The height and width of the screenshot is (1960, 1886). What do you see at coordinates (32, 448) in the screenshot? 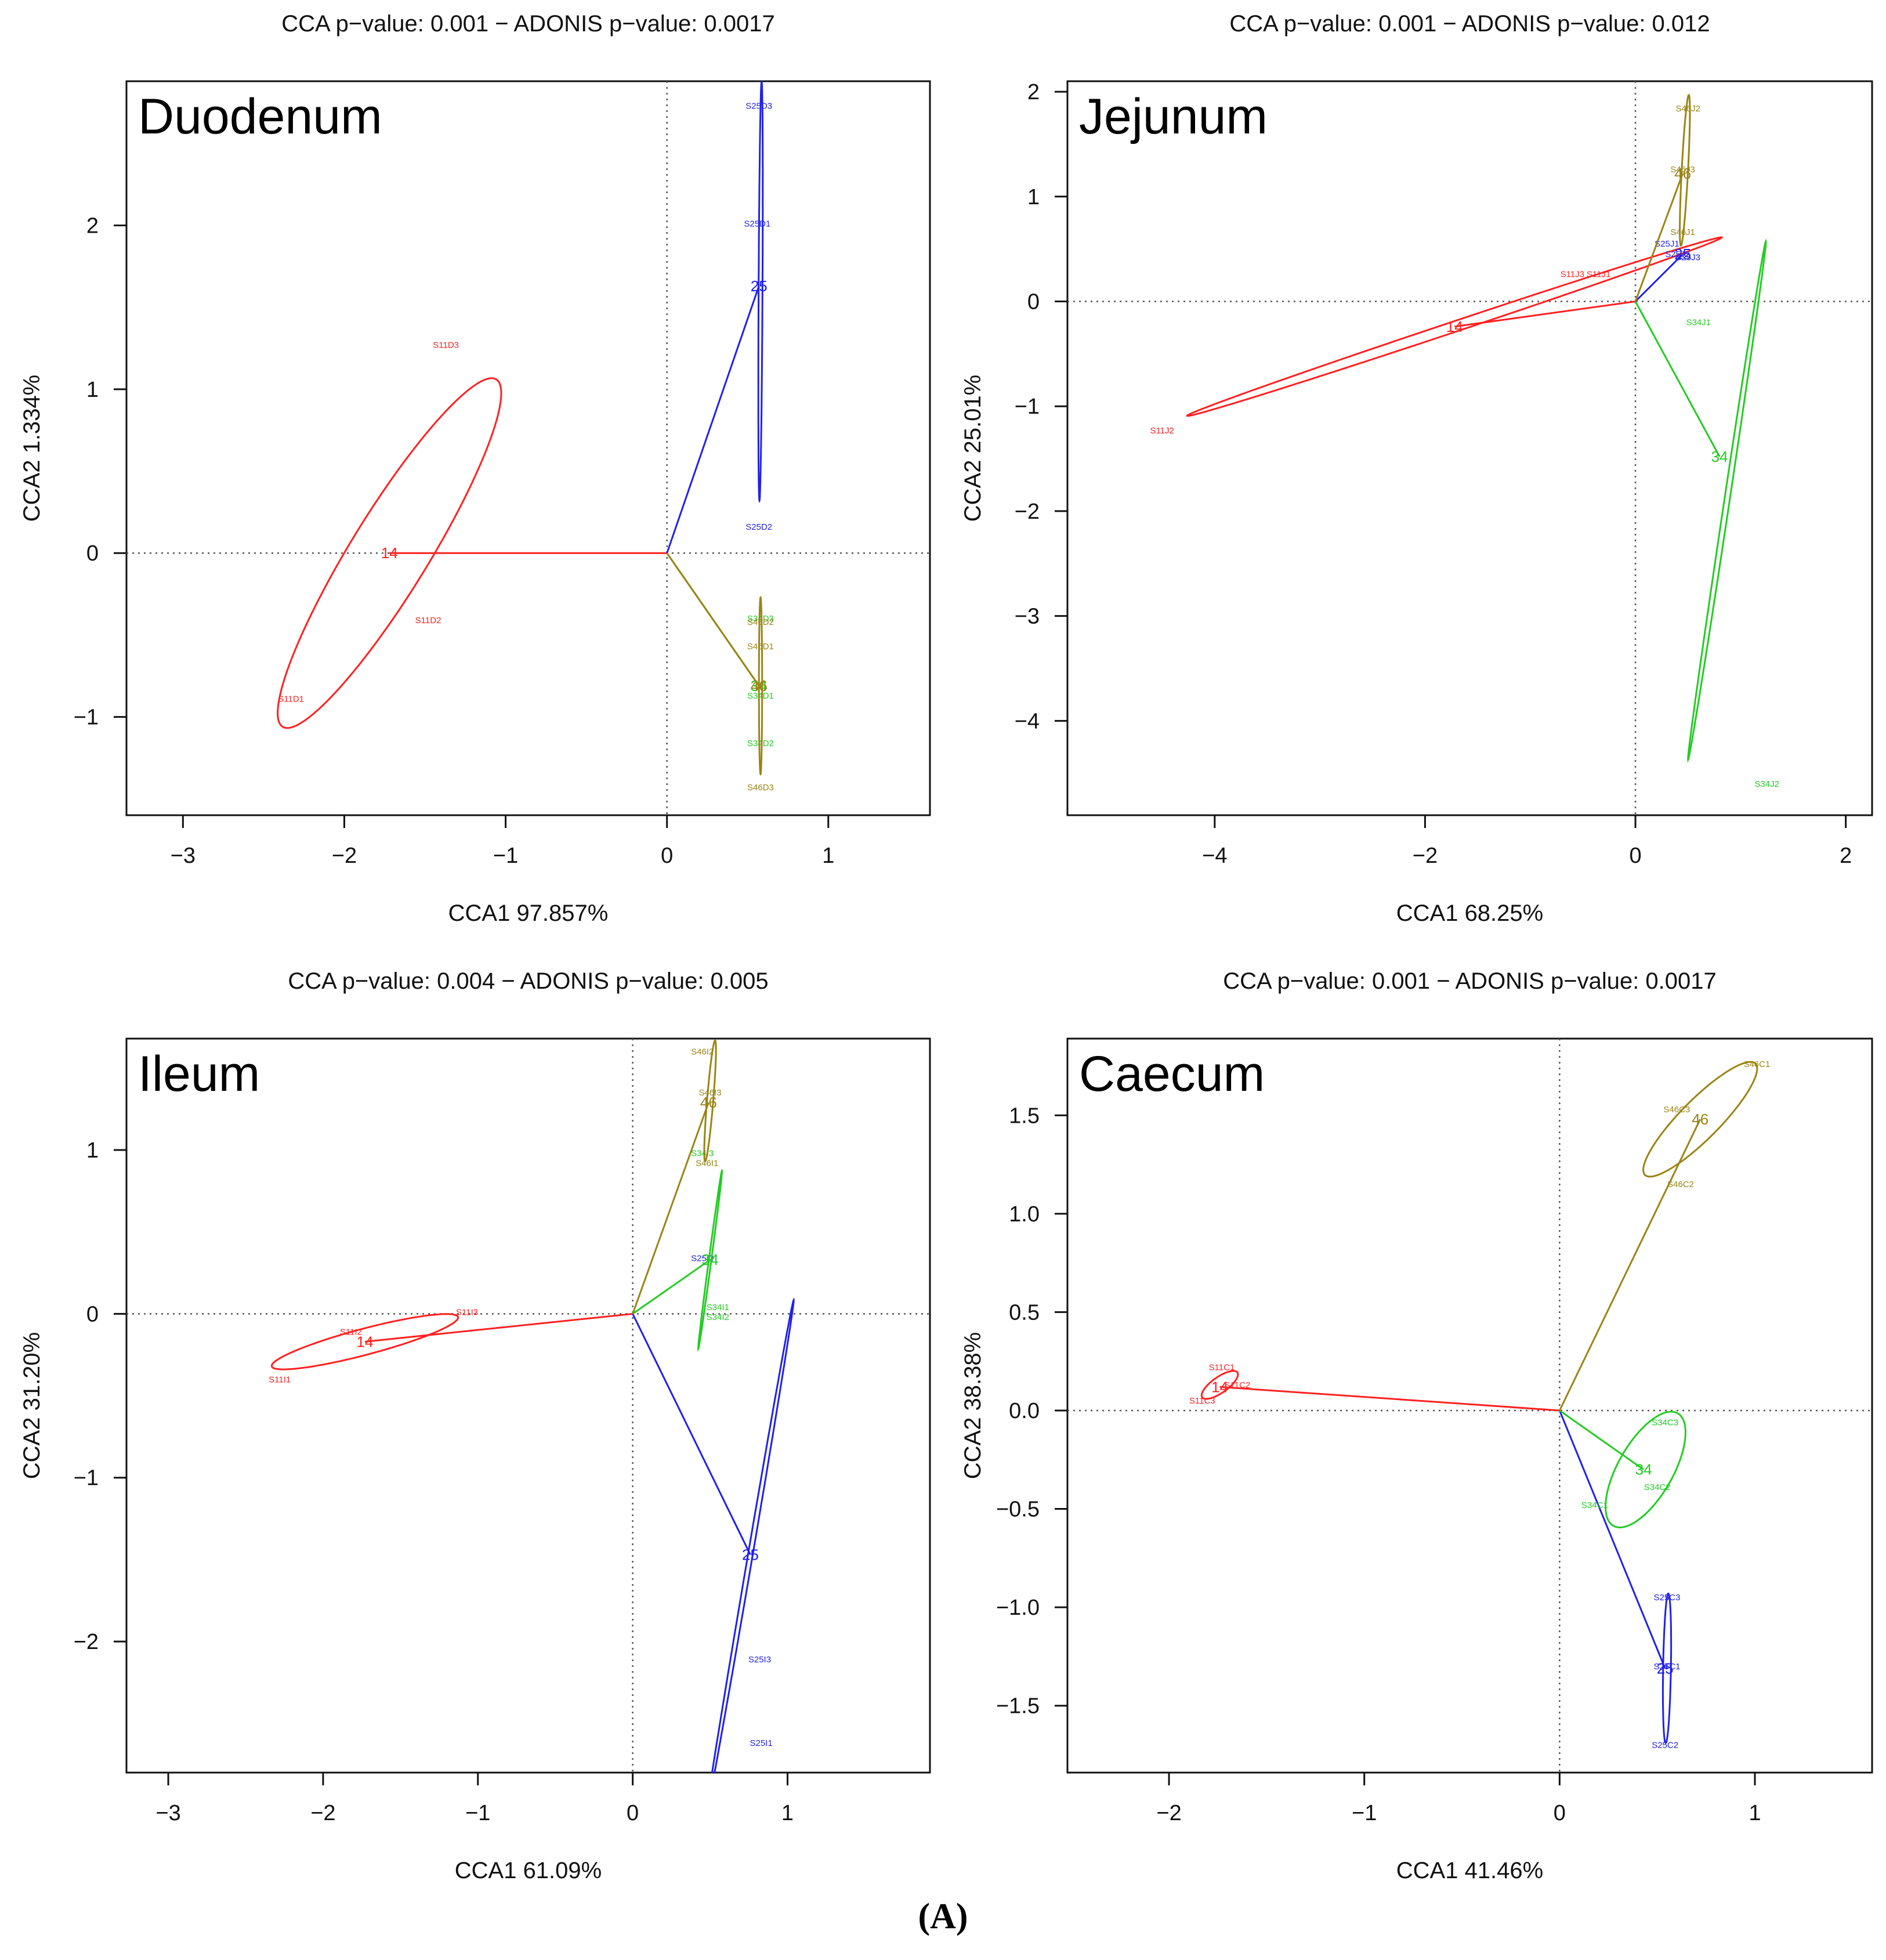
I see `y-axis-label: CCA2 1.334%` at bounding box center [32, 448].